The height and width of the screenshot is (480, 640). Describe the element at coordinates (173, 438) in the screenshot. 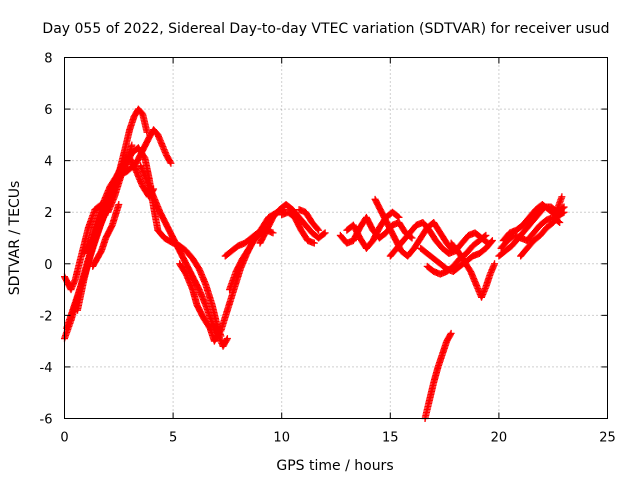

I see `x-tick-label: 5` at that location.